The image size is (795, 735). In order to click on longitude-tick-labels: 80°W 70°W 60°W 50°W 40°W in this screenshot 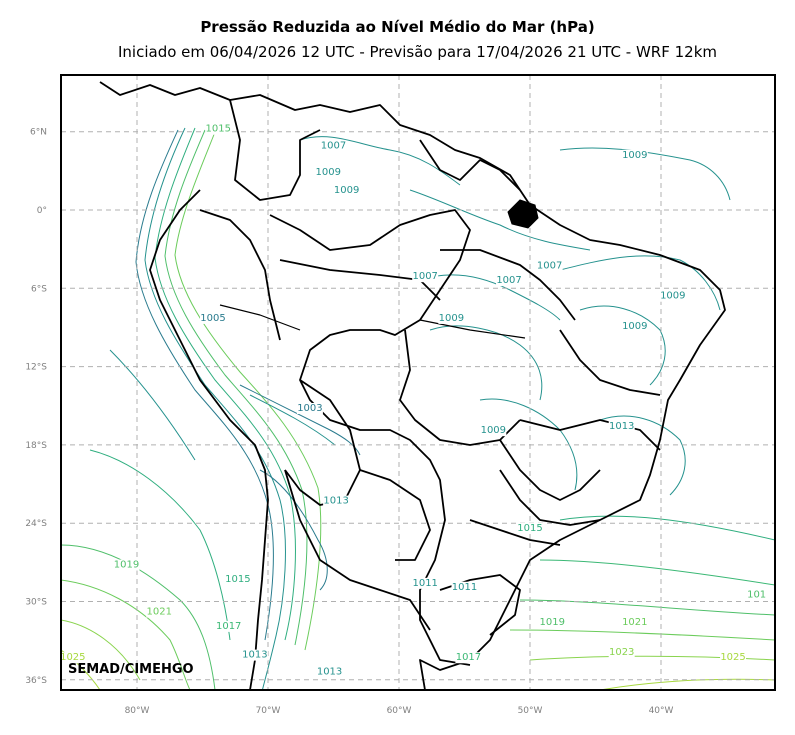, I will do `click(399, 711)`.